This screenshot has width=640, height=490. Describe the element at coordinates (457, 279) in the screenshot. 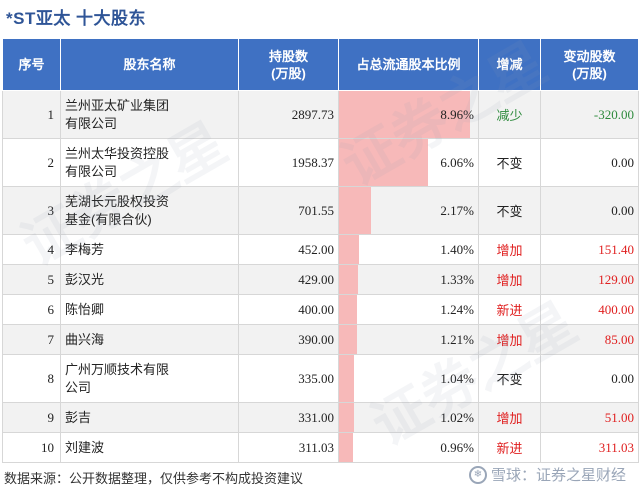

I see `ratio-value: 1.33%` at that location.